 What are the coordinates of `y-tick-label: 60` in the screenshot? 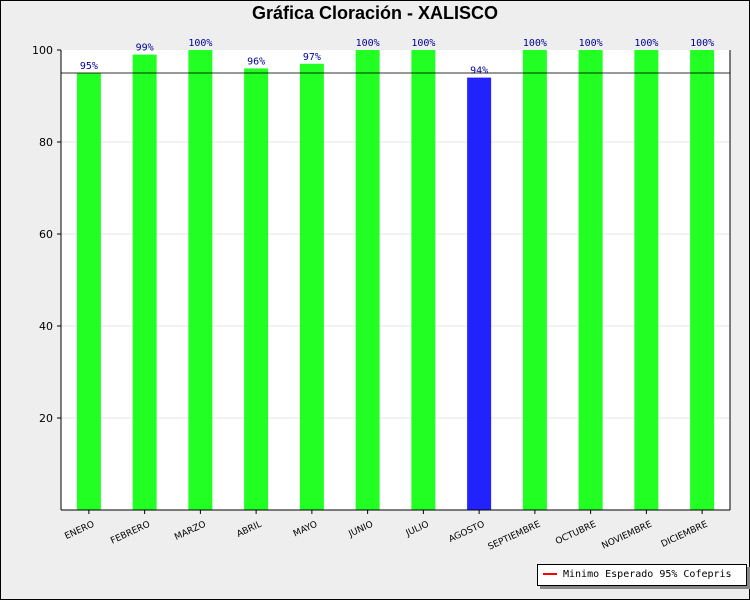 It's located at (46, 234).